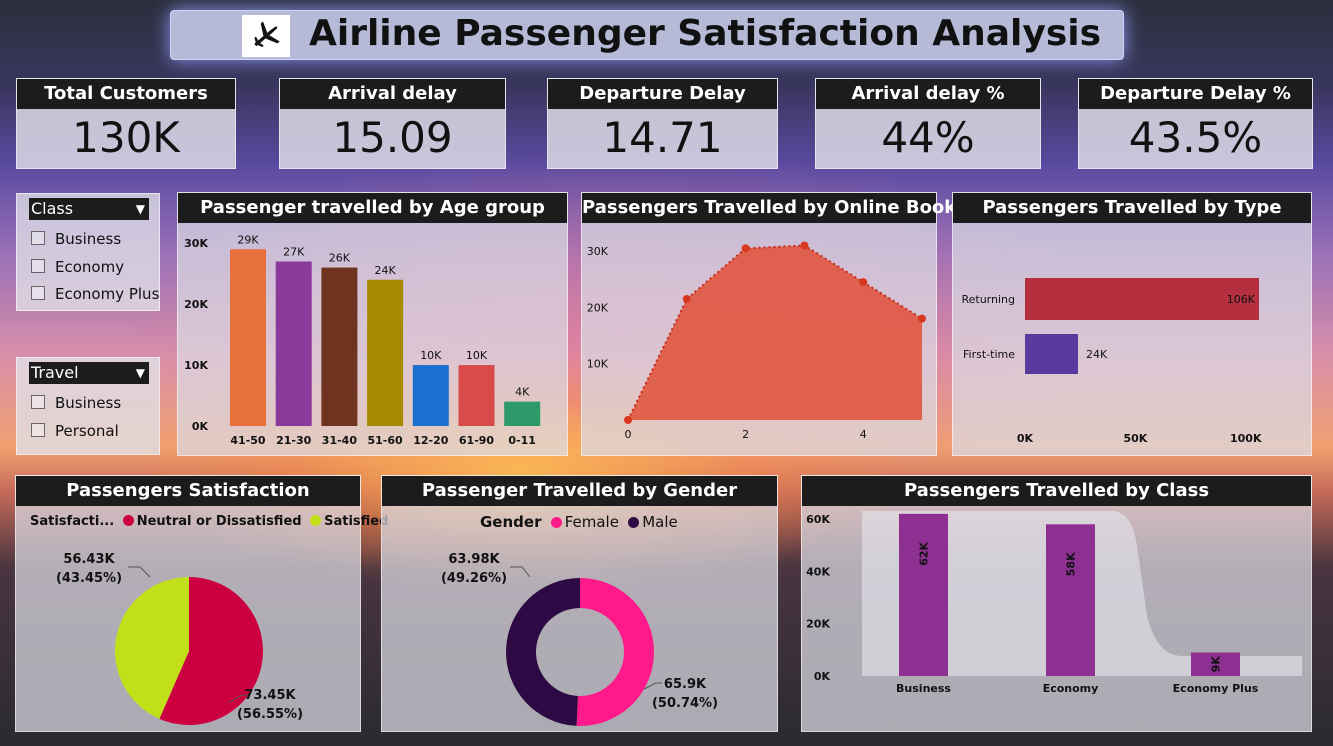 Image resolution: width=1333 pixels, height=746 pixels. I want to click on x-tick-label: Business, so click(923, 688).